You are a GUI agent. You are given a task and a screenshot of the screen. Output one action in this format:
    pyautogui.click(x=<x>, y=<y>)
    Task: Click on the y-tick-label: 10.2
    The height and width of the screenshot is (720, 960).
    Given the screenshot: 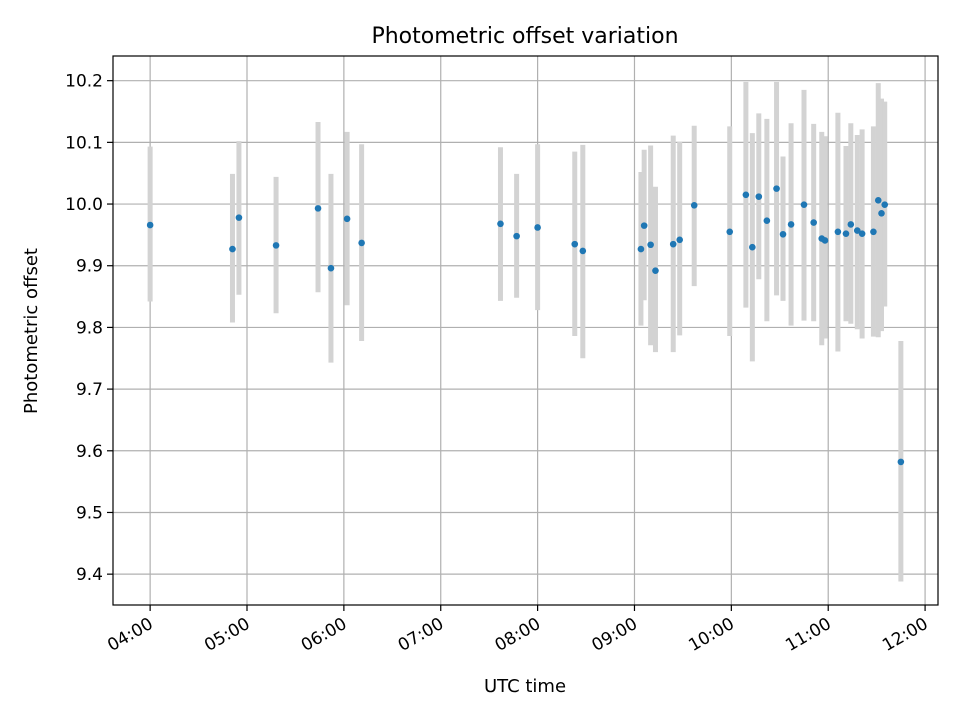 What is the action you would take?
    pyautogui.click(x=84, y=82)
    